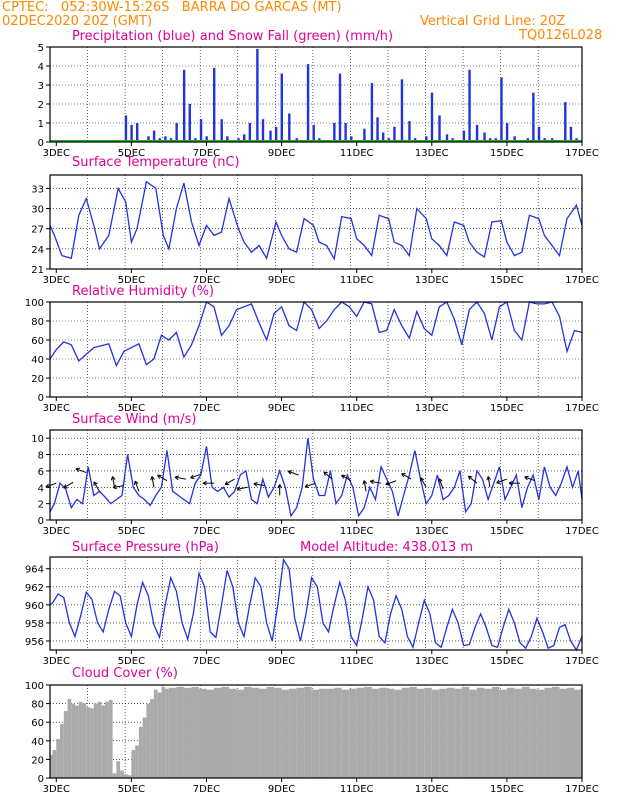 The height and width of the screenshot is (800, 618). Describe the element at coordinates (41, 398) in the screenshot. I see `y-tick-label: 0` at that location.